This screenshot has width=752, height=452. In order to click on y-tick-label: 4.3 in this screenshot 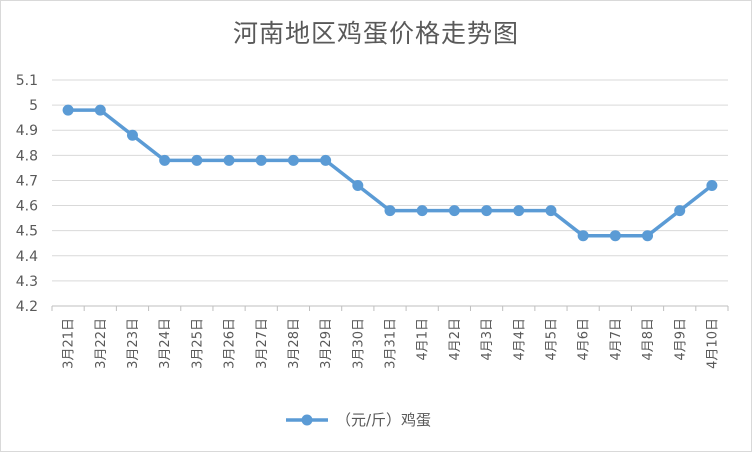, I will do `click(27, 282)`.